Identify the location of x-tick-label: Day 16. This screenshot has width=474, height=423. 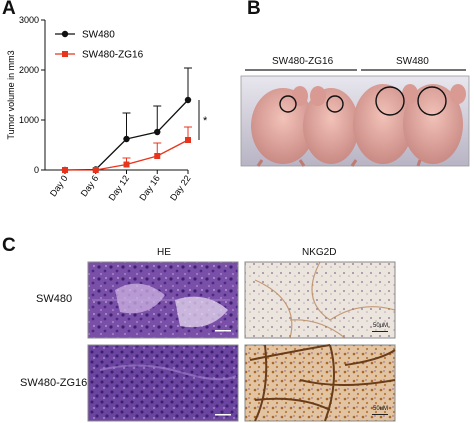
(149, 187).